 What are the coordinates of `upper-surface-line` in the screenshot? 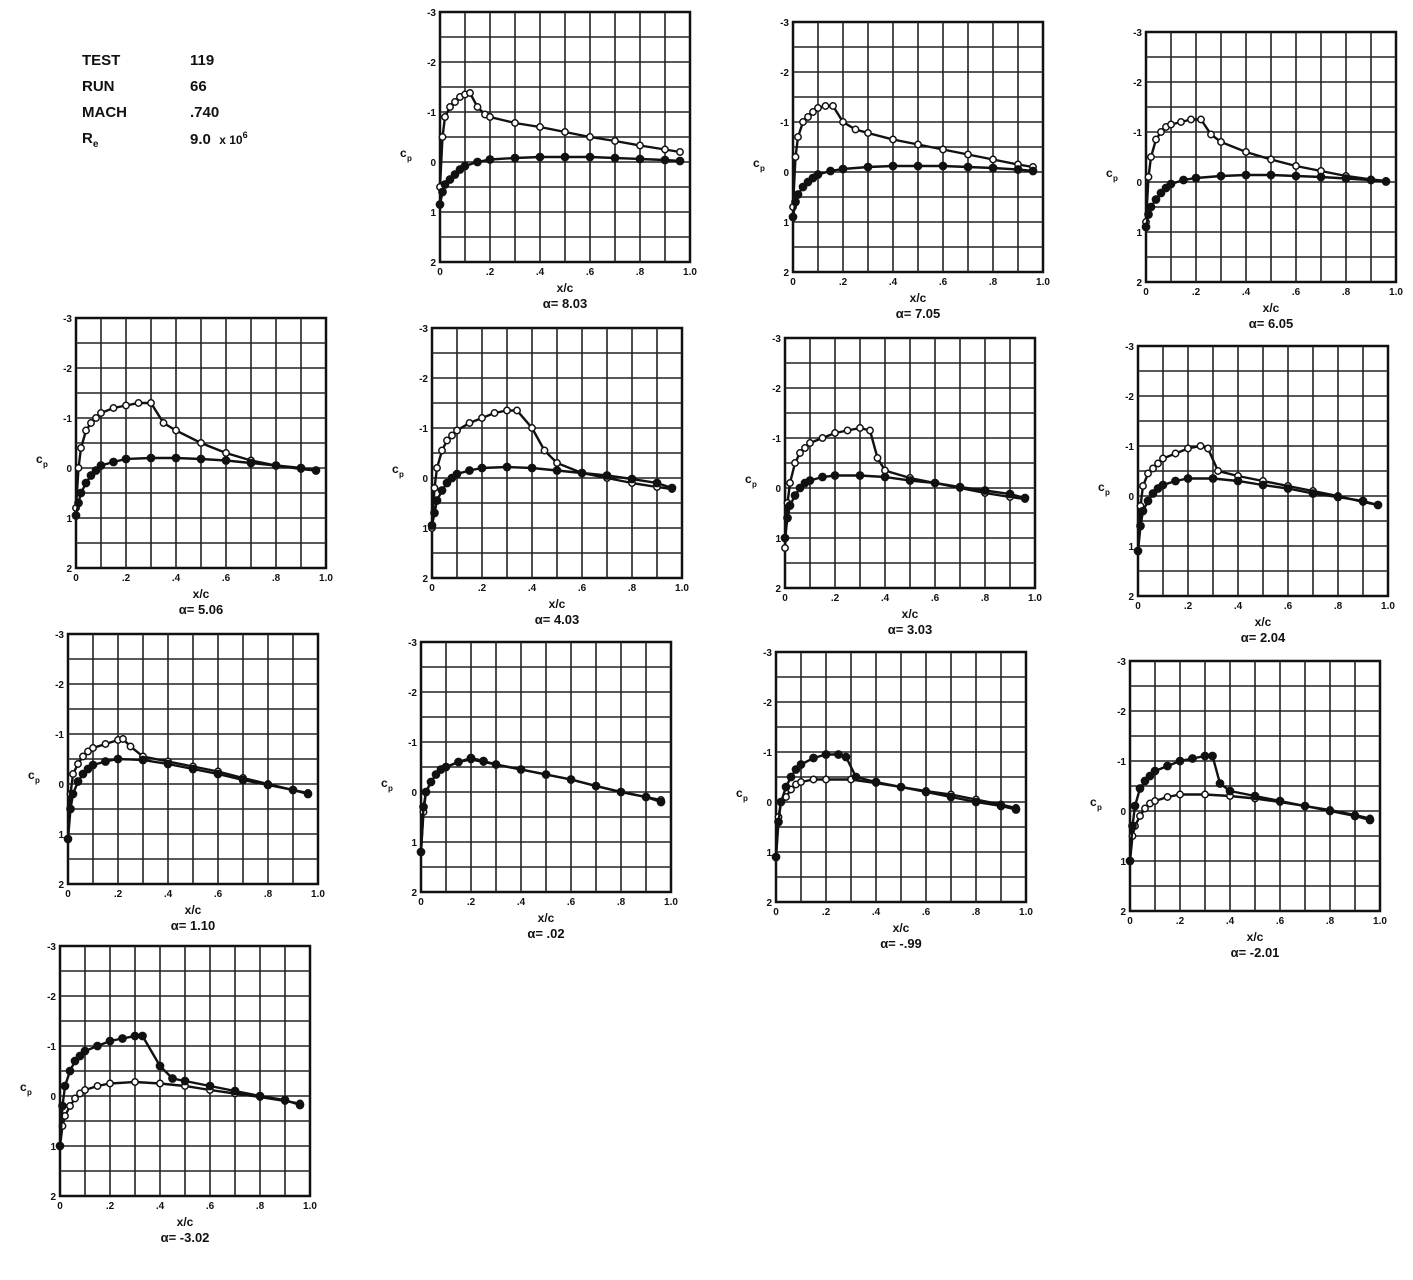 It's located at (187, 788).